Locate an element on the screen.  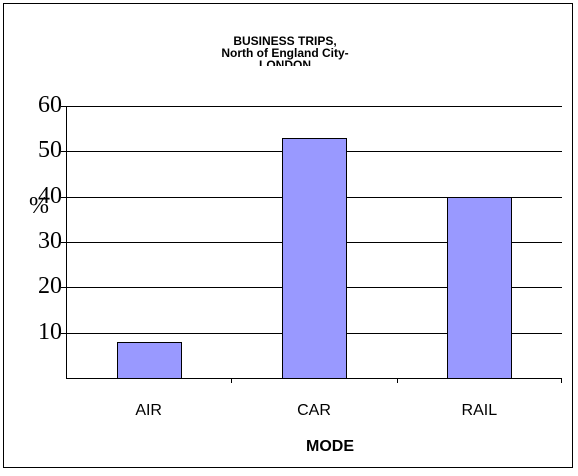
bar-rail is located at coordinates (479, 288).